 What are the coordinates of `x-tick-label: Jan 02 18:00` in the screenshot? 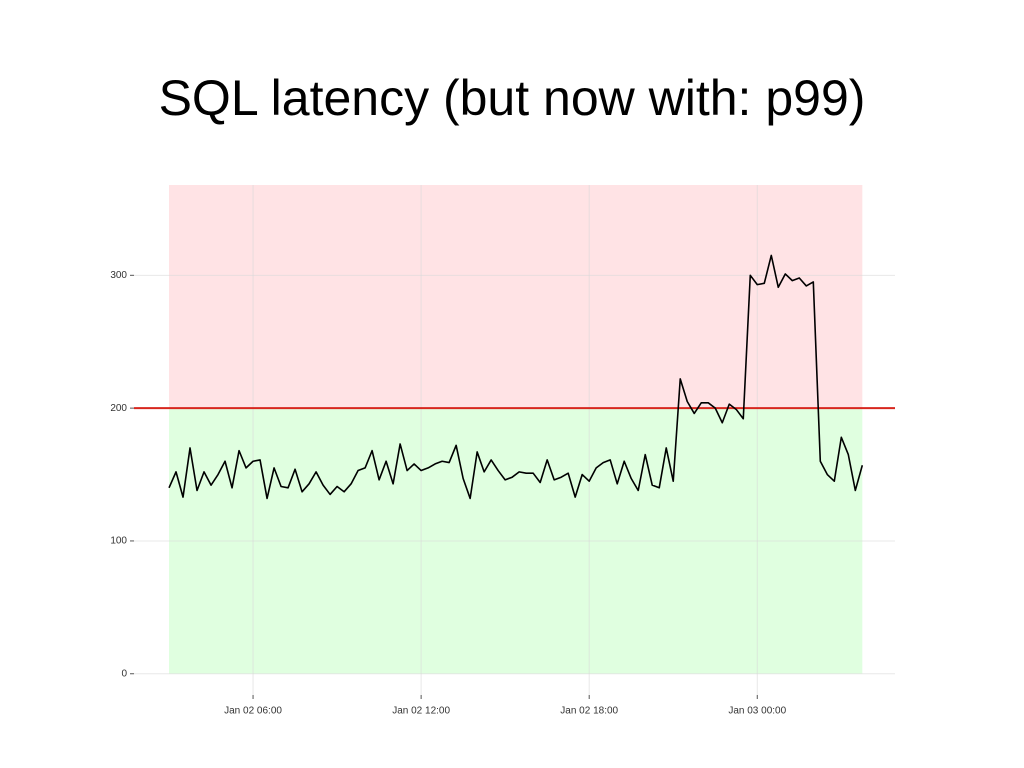 It's located at (589, 711).